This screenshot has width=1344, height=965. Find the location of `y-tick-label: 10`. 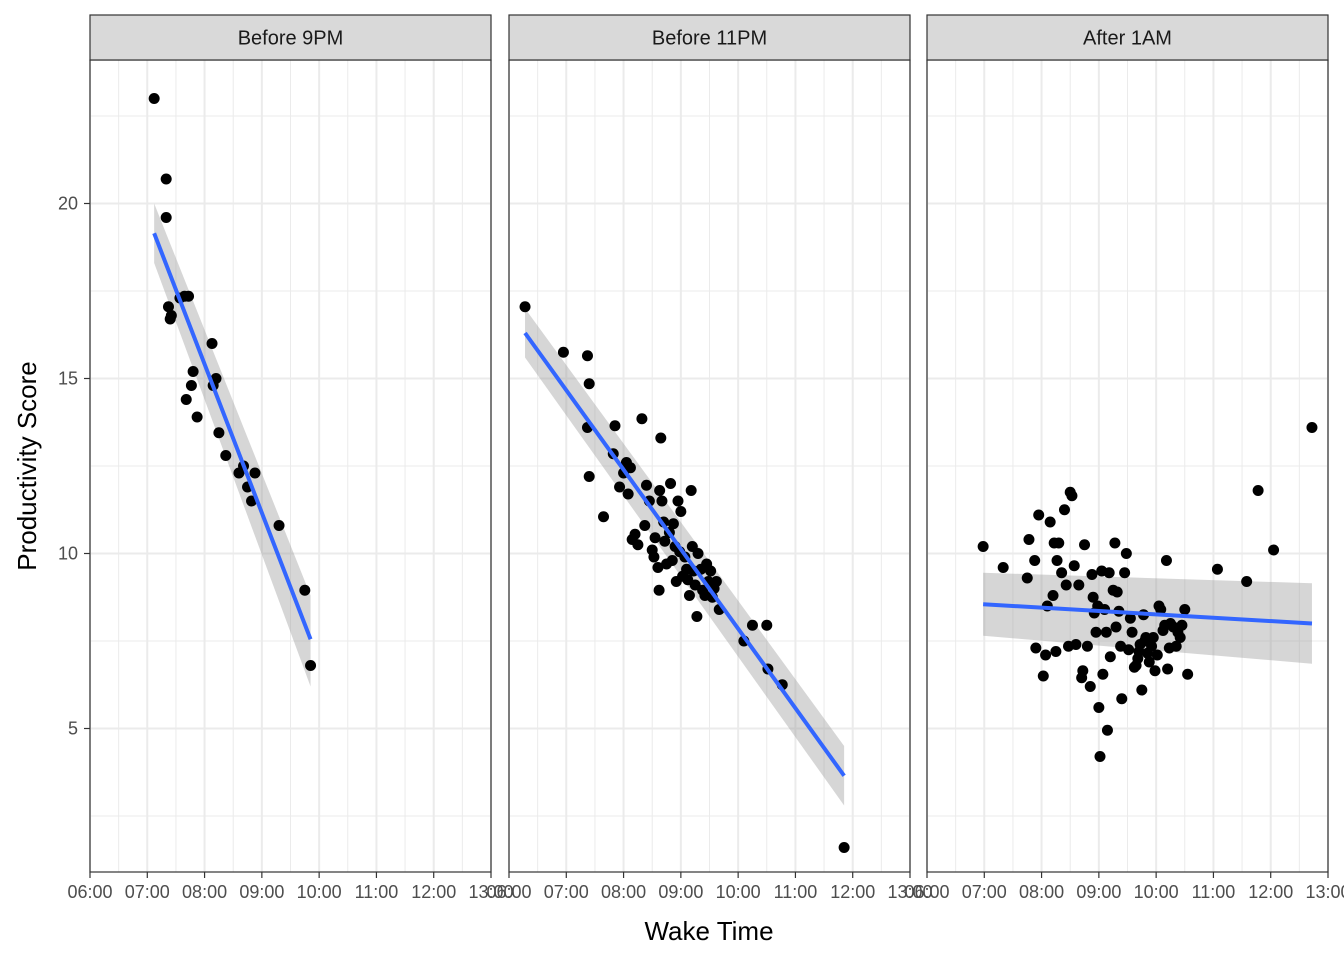

y-tick-label: 10 is located at coordinates (68, 554).